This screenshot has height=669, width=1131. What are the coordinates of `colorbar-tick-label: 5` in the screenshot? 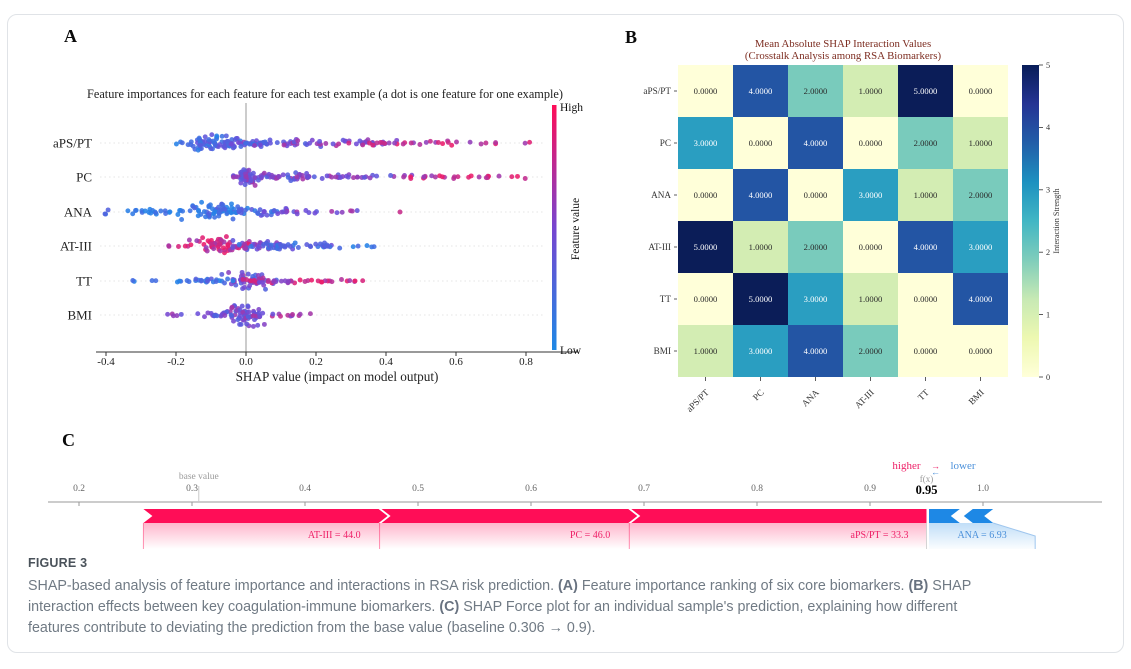 It's located at (1048, 65).